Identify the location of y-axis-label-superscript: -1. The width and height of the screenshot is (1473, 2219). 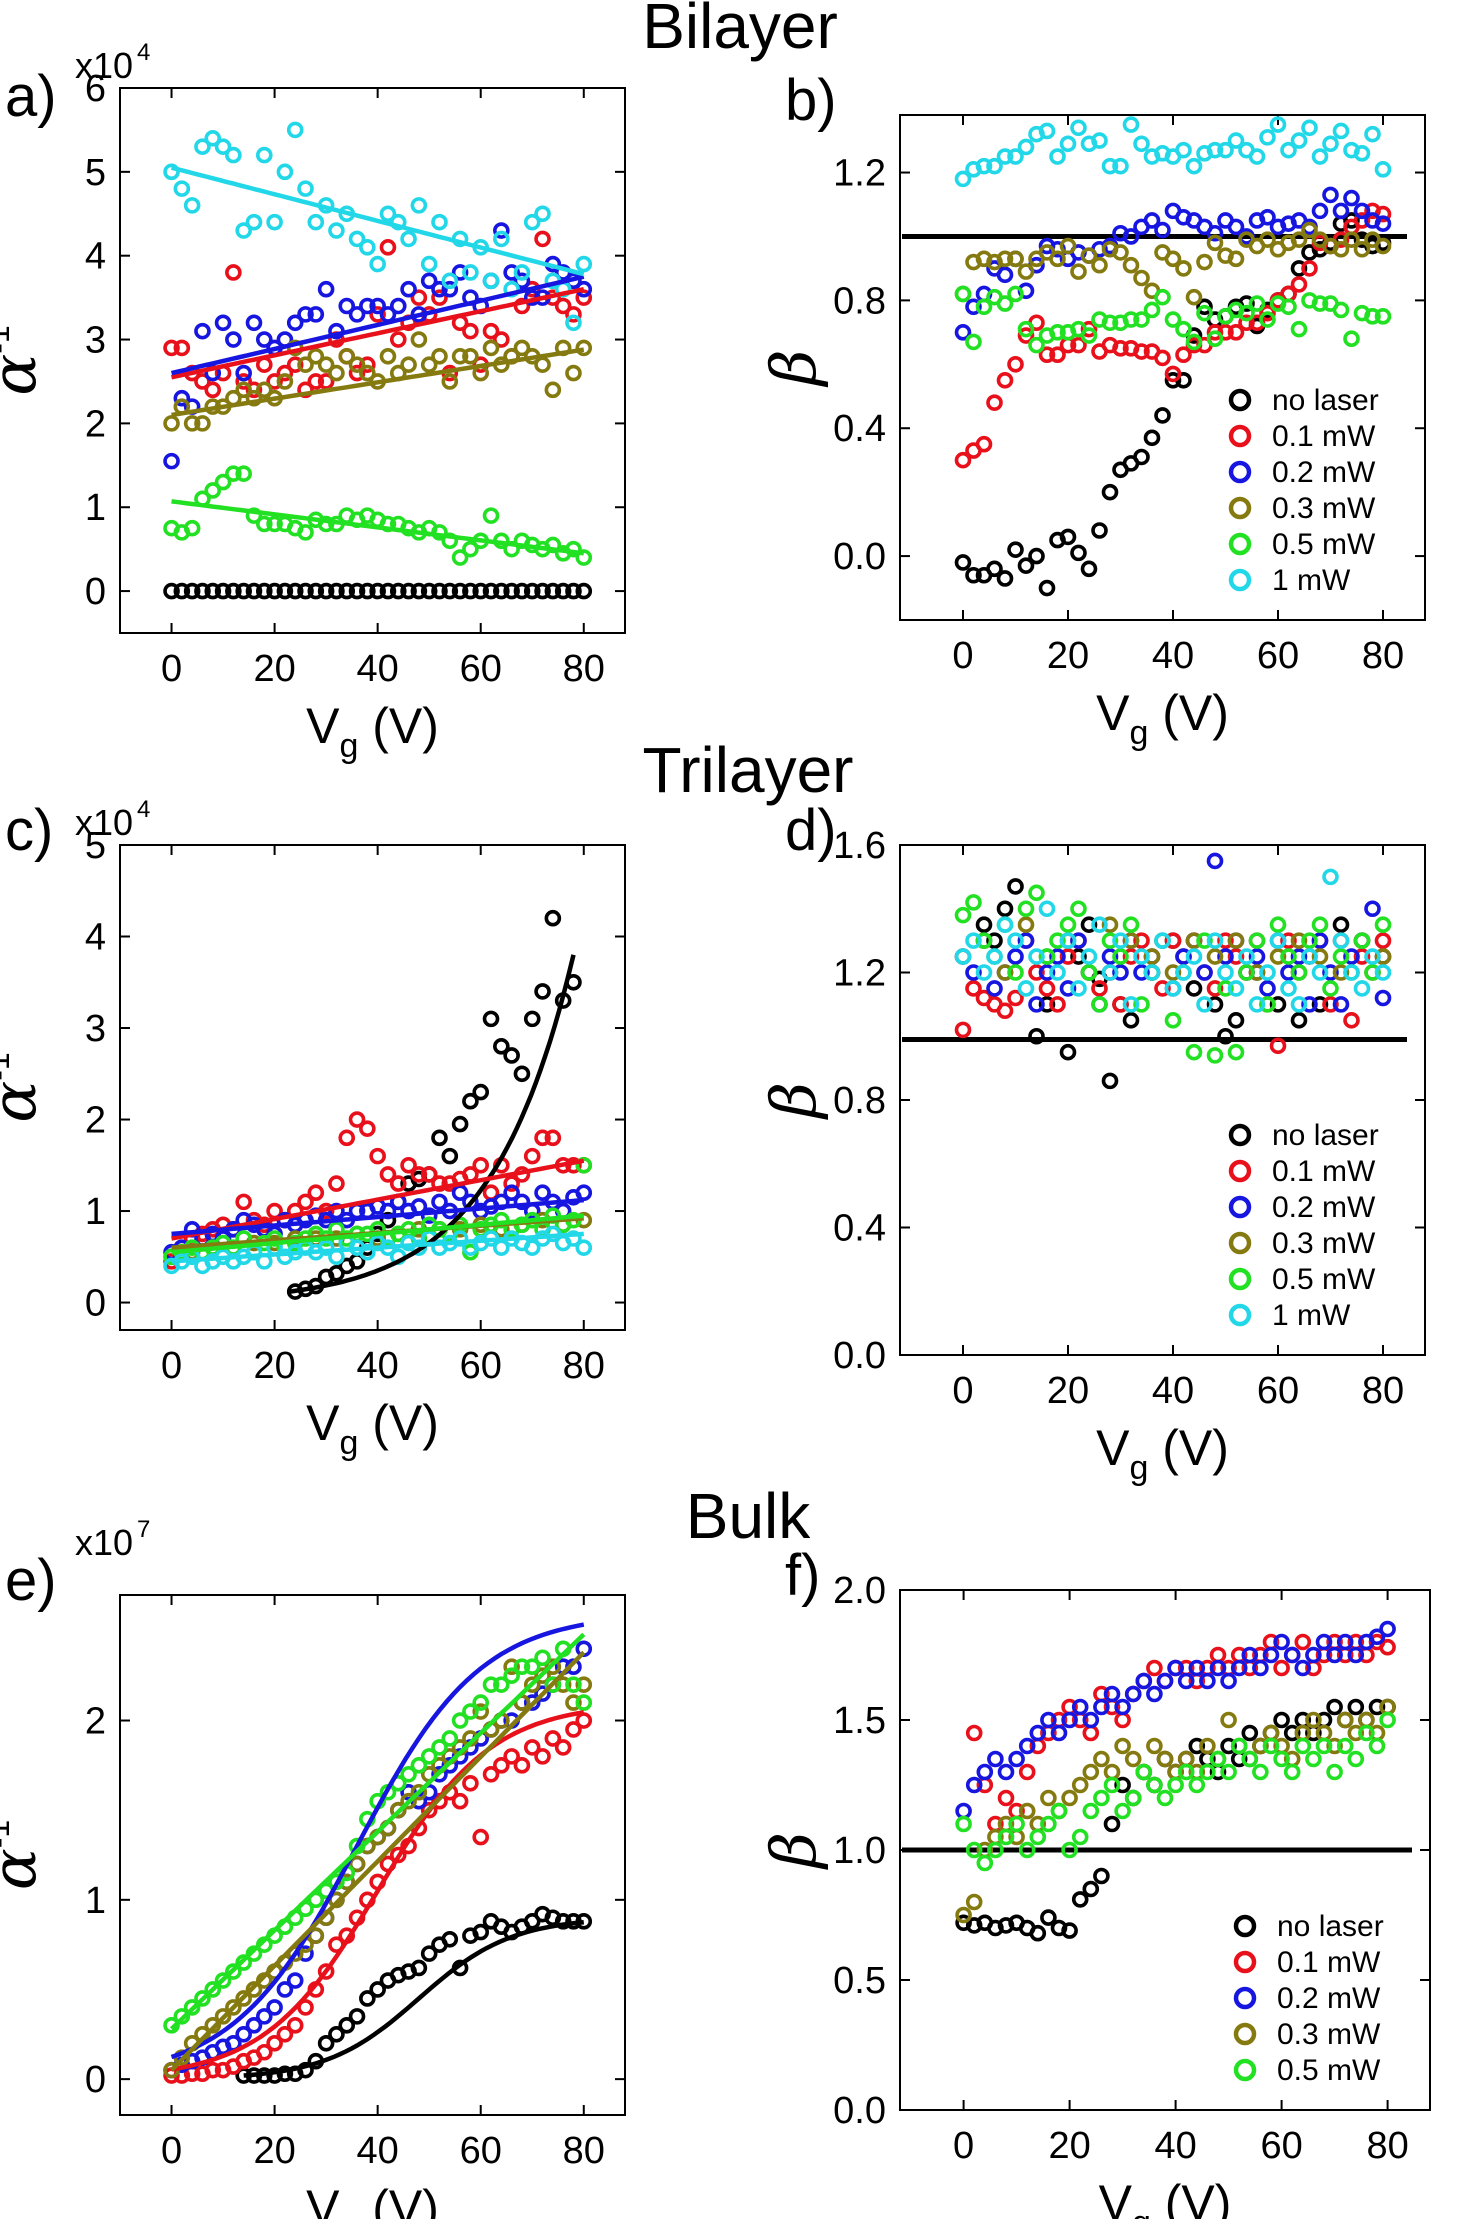
(8, 1066).